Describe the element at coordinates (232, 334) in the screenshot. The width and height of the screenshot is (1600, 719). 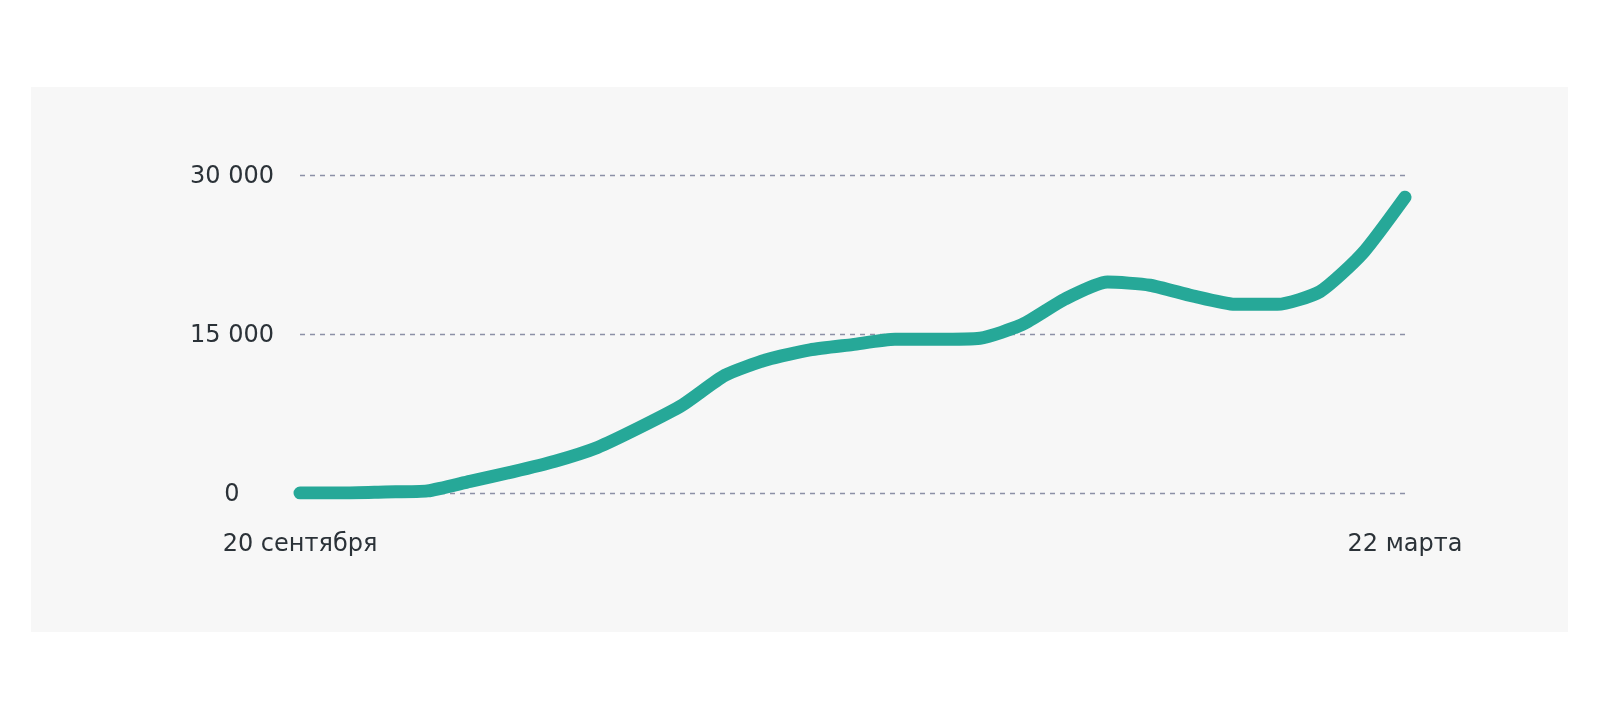
I see `y-tick-label: 15 000` at that location.